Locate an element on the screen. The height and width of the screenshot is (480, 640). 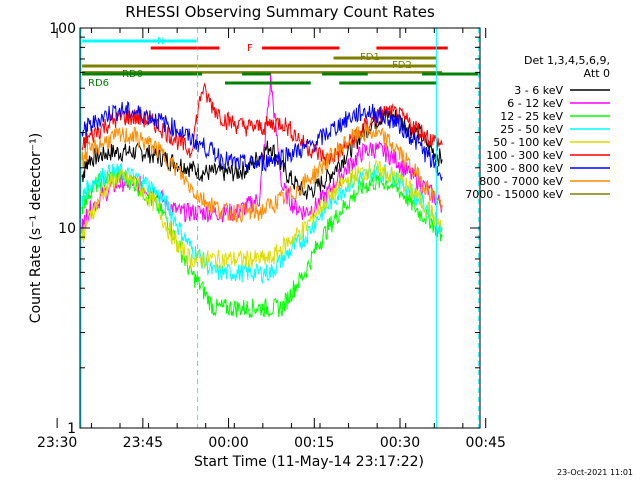
flag-fd2-label: FD2 is located at coordinates (402, 65).